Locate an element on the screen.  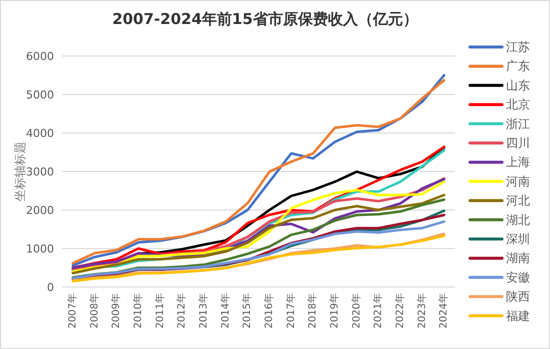
x-tick-label: 2017年 is located at coordinates (290, 310).